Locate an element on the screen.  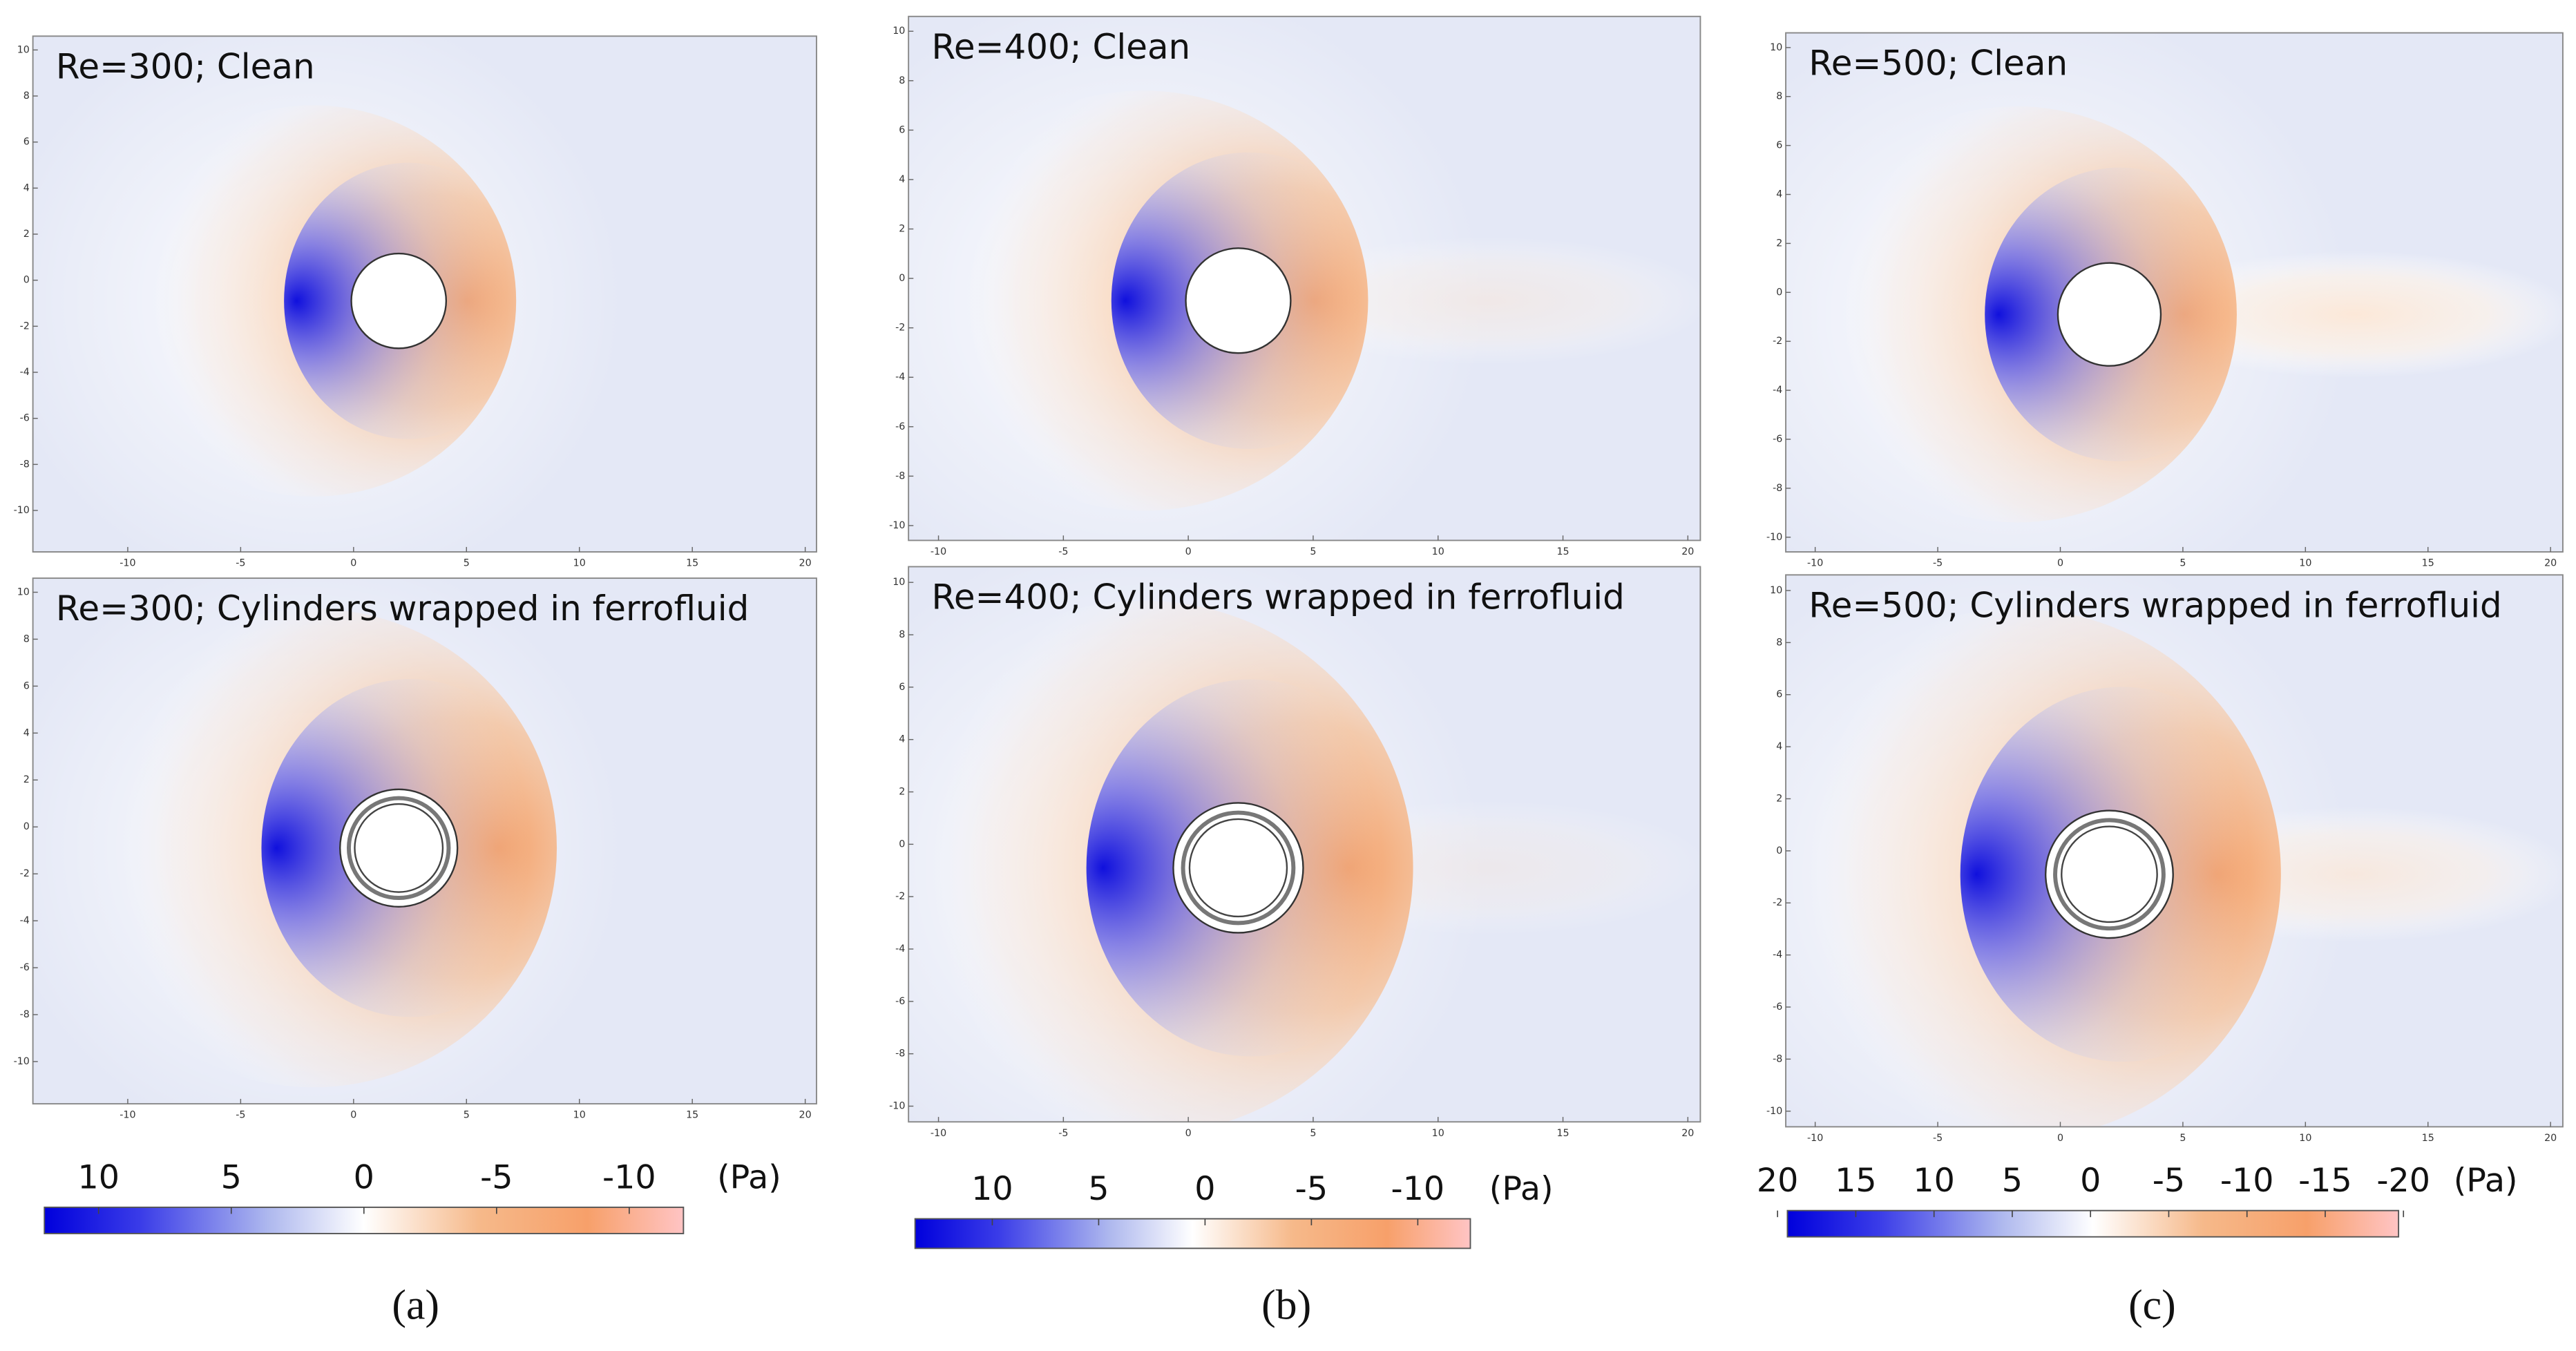
subfigure-caption: (c) is located at coordinates (2152, 1305).